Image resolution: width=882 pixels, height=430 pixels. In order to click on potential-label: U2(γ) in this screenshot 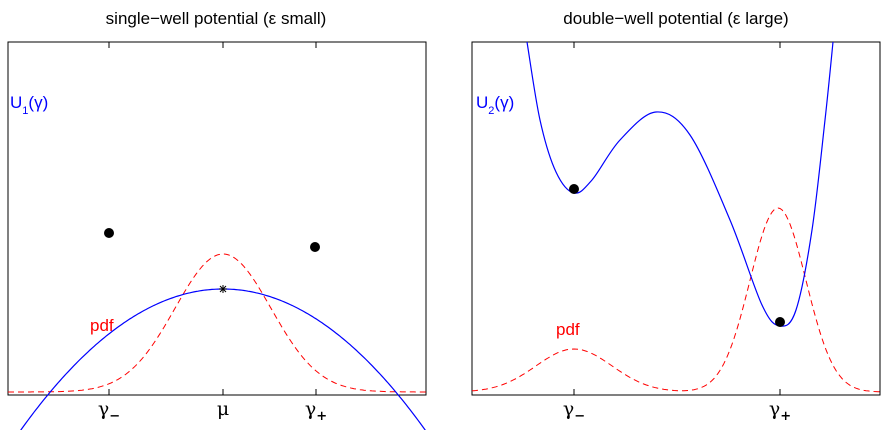, I will do `click(495, 105)`.